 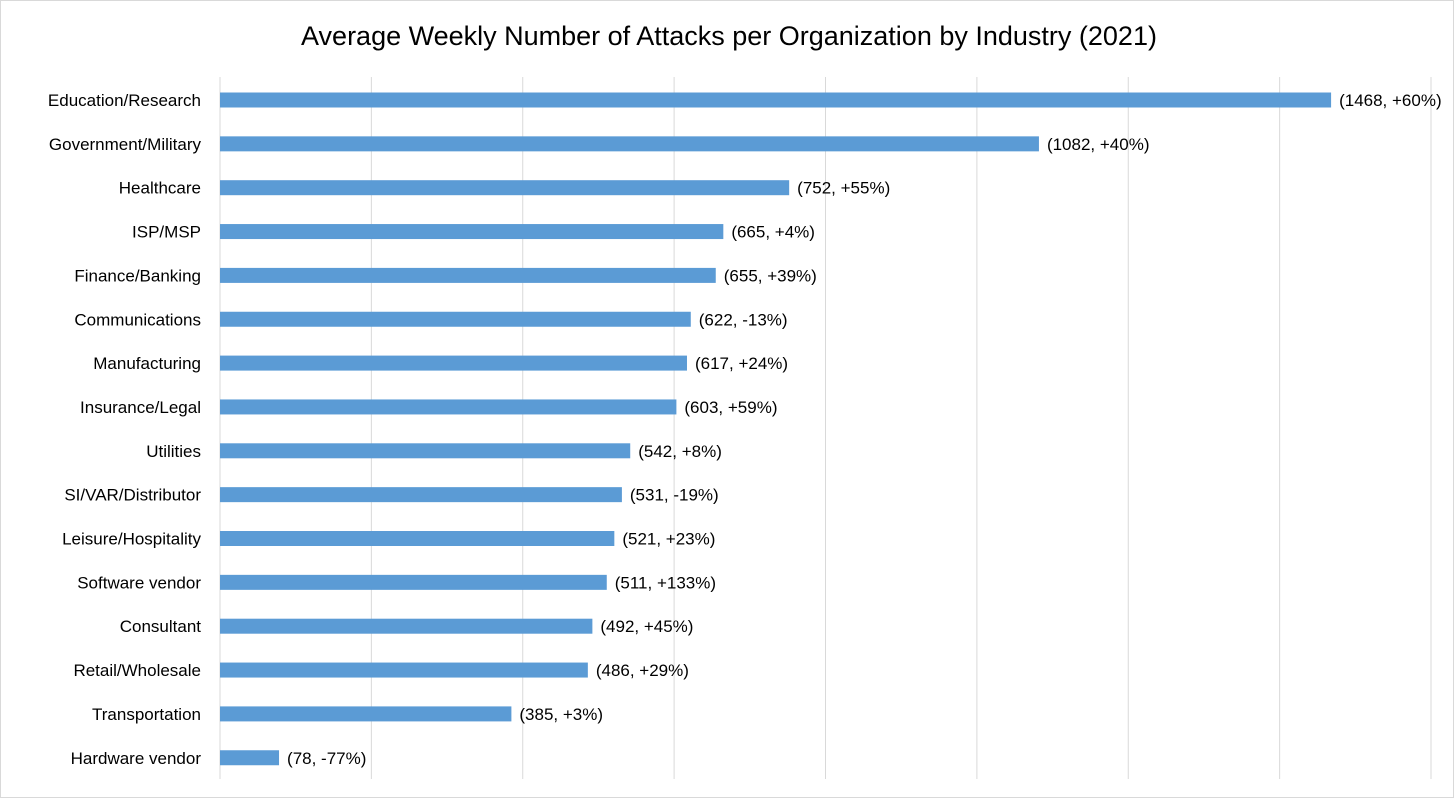 What do you see at coordinates (137, 275) in the screenshot?
I see `category-label: Finance/Banking` at bounding box center [137, 275].